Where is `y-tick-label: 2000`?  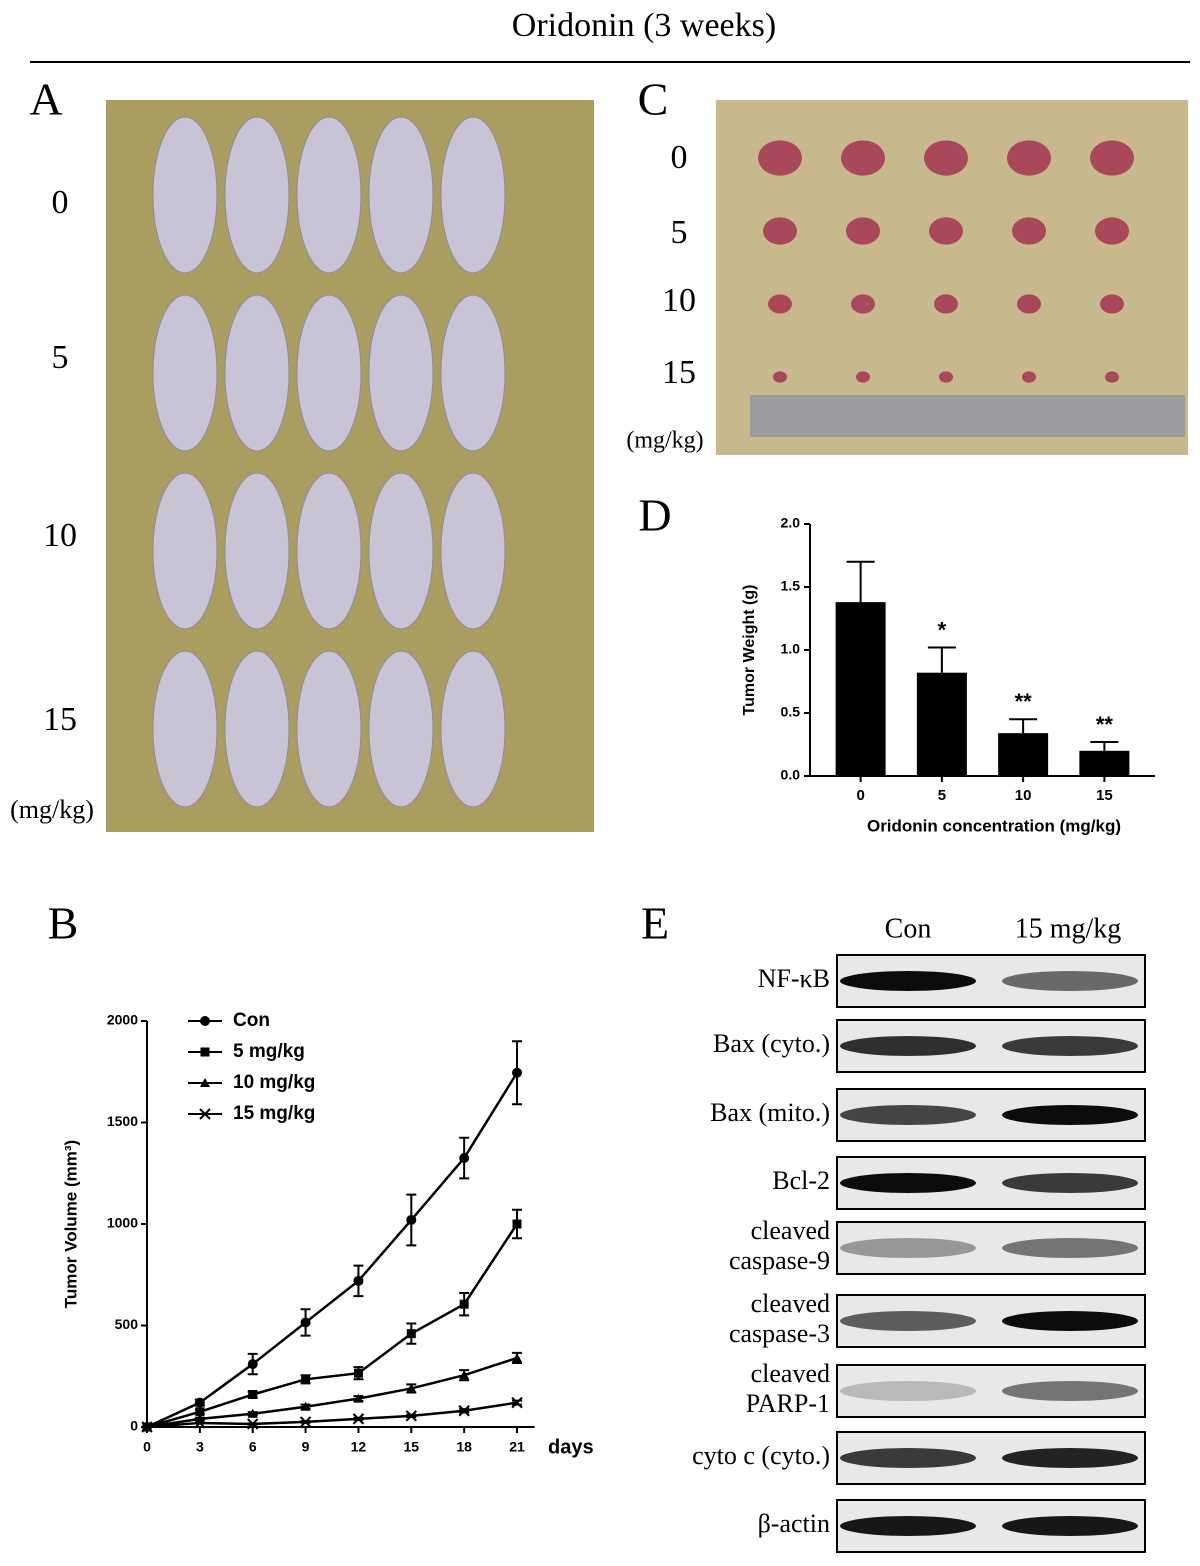 y-tick-label: 2000 is located at coordinates (122, 1020).